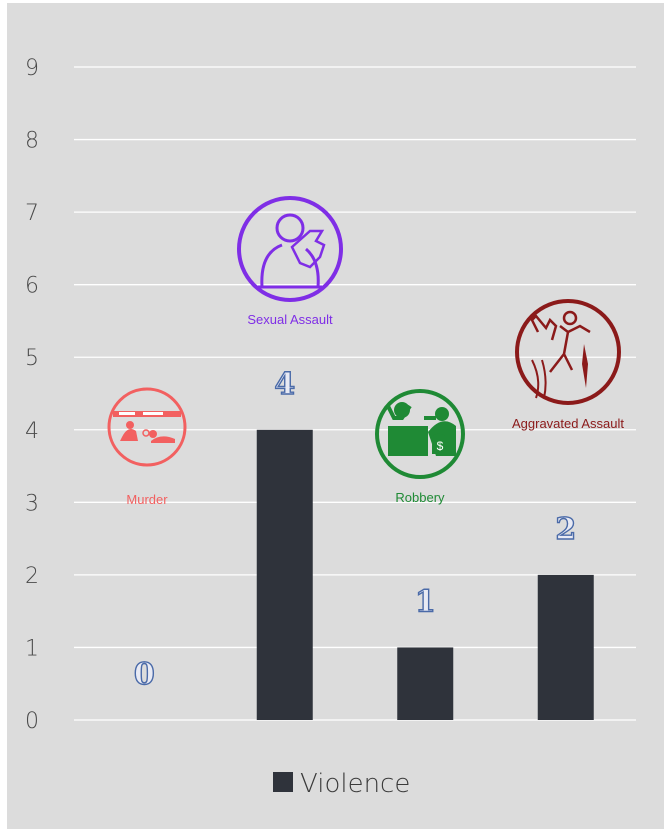  Describe the element at coordinates (565, 529) in the screenshot. I see `data-label: 2` at that location.